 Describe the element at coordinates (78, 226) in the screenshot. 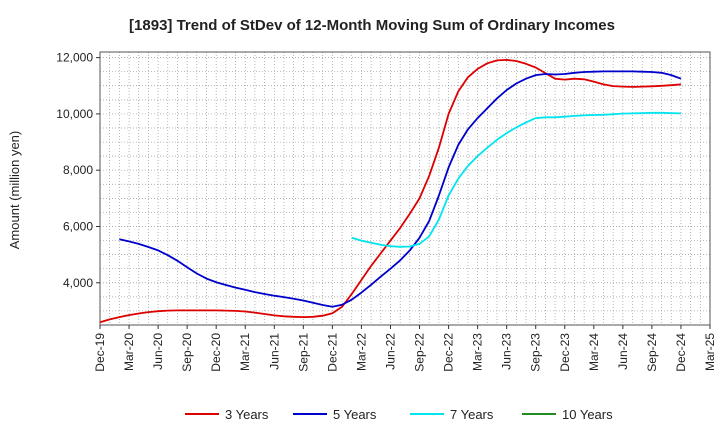

I see `y-tick-label: 6,000` at that location.